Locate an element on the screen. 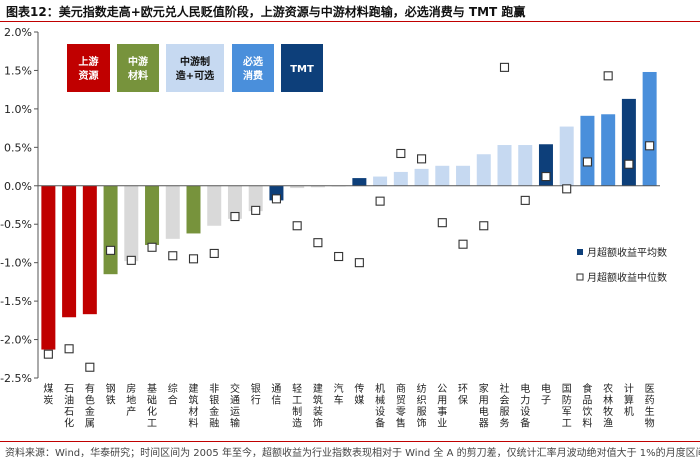 The height and width of the screenshot is (460, 700). median-marker-公用事业 is located at coordinates (442, 223).